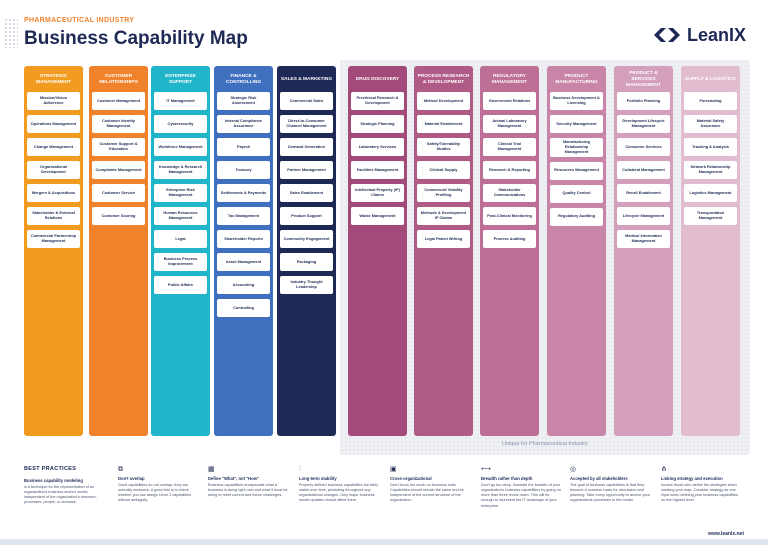  Describe the element at coordinates (643, 147) in the screenshot. I see `capability-box: Consumer Services` at that location.